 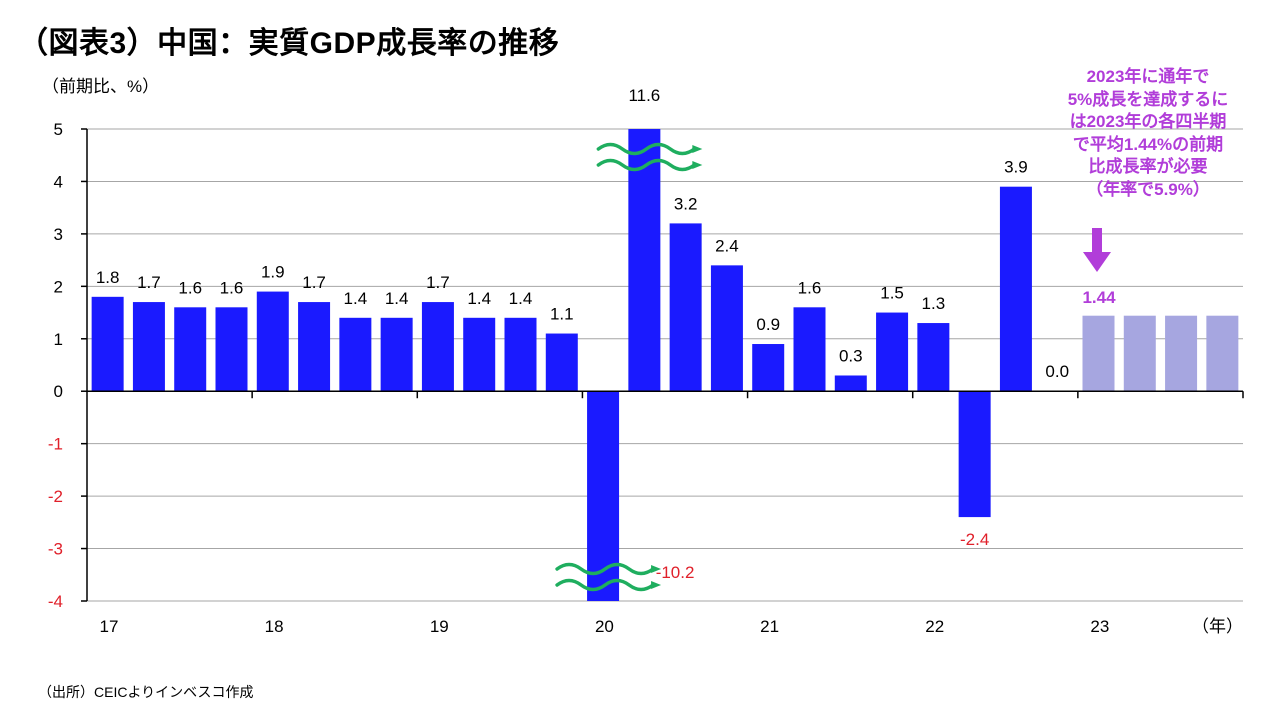 I want to click on callout-arrow-icon, so click(x=1097, y=262).